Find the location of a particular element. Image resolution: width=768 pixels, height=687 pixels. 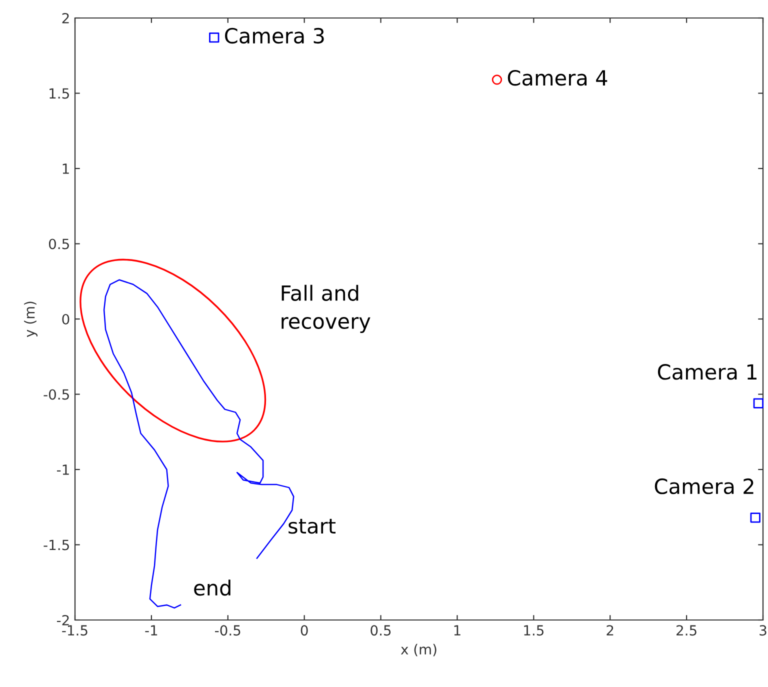

y-tick-label: 1 is located at coordinates (65, 169).